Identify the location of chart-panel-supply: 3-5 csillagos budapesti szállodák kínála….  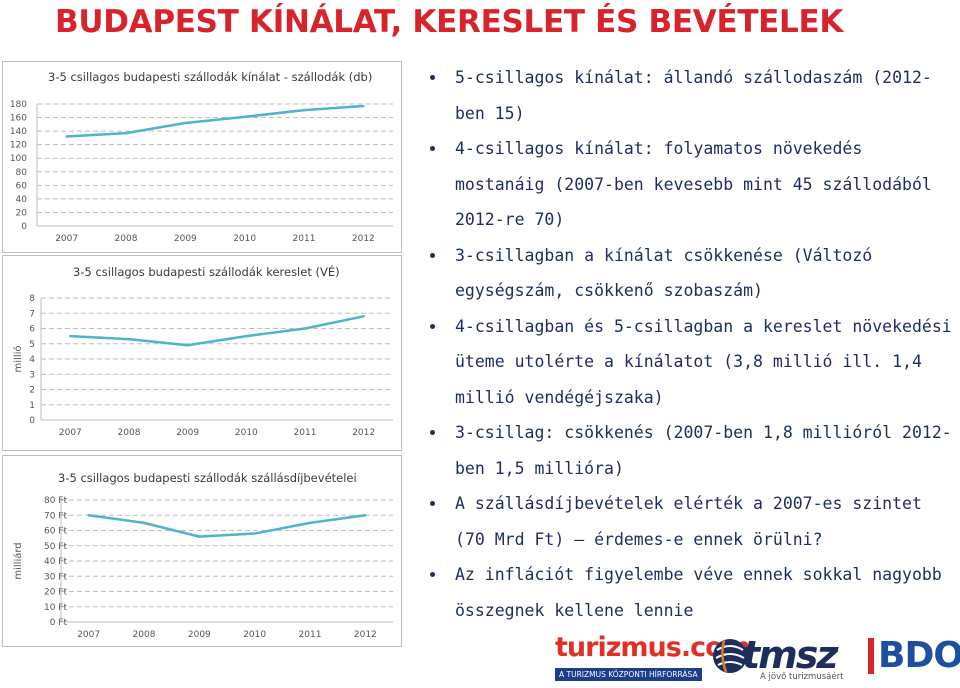
(202, 157).